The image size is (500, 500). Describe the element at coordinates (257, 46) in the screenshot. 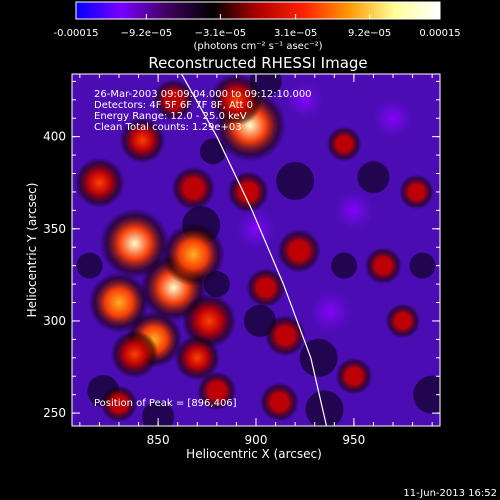

I see `colorbar-unit-label: (photons cm⁻² s⁻¹ asec⁻²)` at that location.